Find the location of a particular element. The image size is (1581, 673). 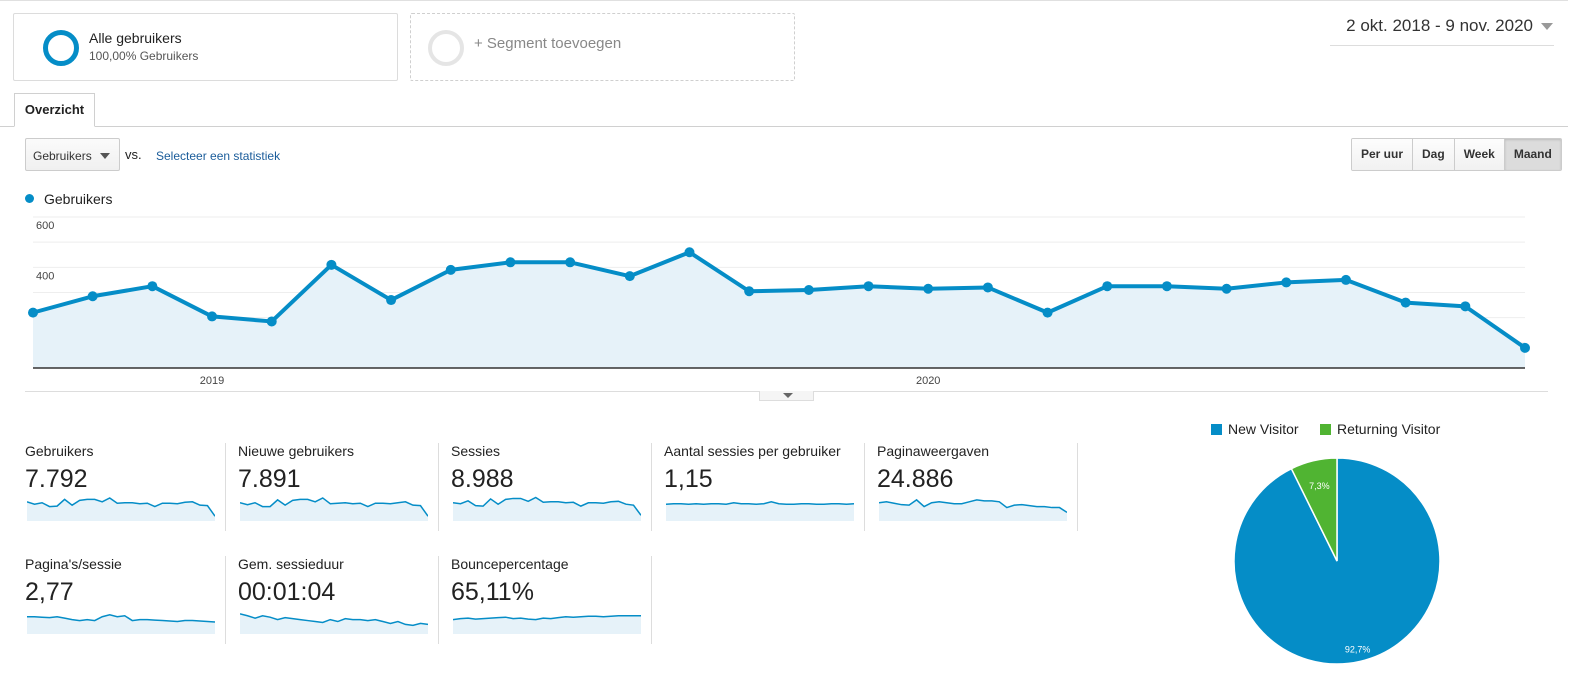

scorecard-label: Nieuwe gebruikers is located at coordinates (296, 451).